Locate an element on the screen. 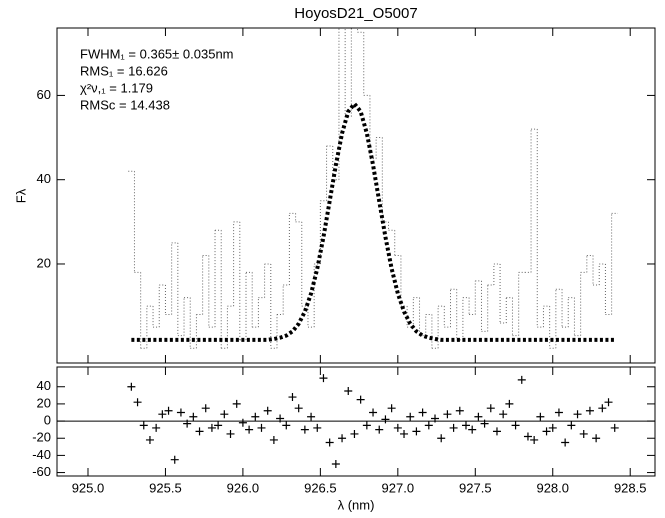 This screenshot has height=518, width=665. annotation: RMS₁ = 16.626 is located at coordinates (124, 70).